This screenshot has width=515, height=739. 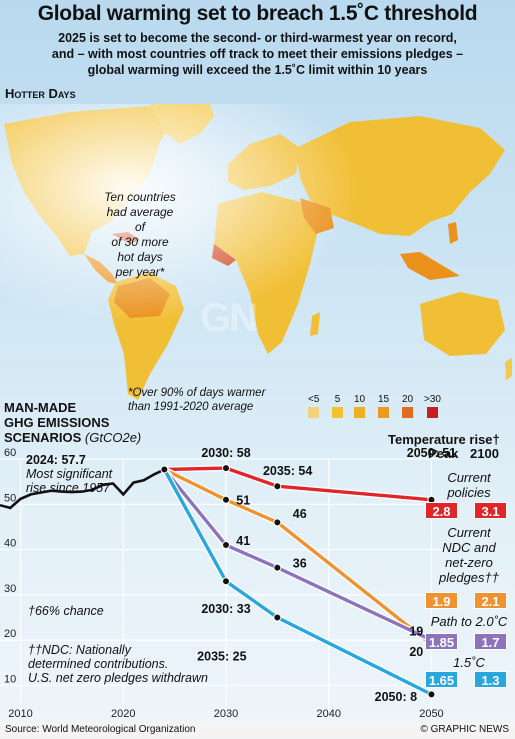 What do you see at coordinates (140, 242) in the screenshot?
I see `map-note-line: of 30 more` at bounding box center [140, 242].